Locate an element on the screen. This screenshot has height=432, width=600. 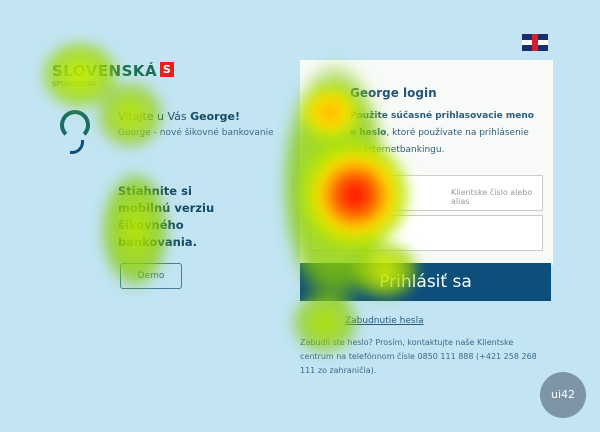
brand-logo: SLOVENSKÁ S is located at coordinates (113, 71).